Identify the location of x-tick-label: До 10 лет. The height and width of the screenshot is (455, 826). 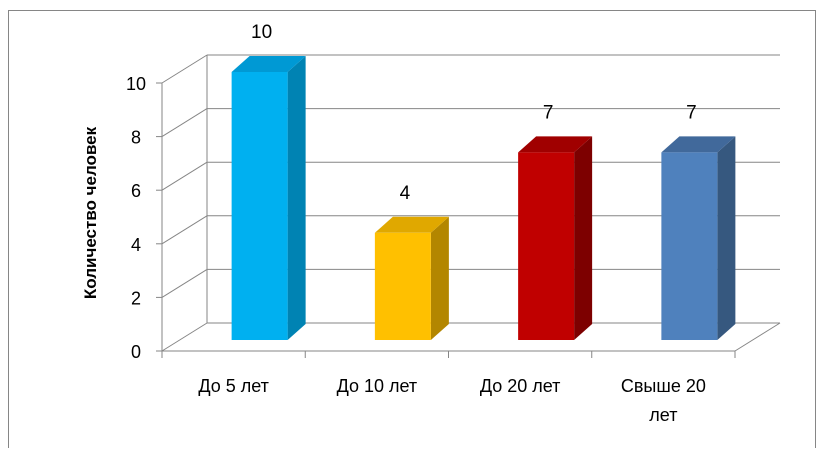
(377, 386).